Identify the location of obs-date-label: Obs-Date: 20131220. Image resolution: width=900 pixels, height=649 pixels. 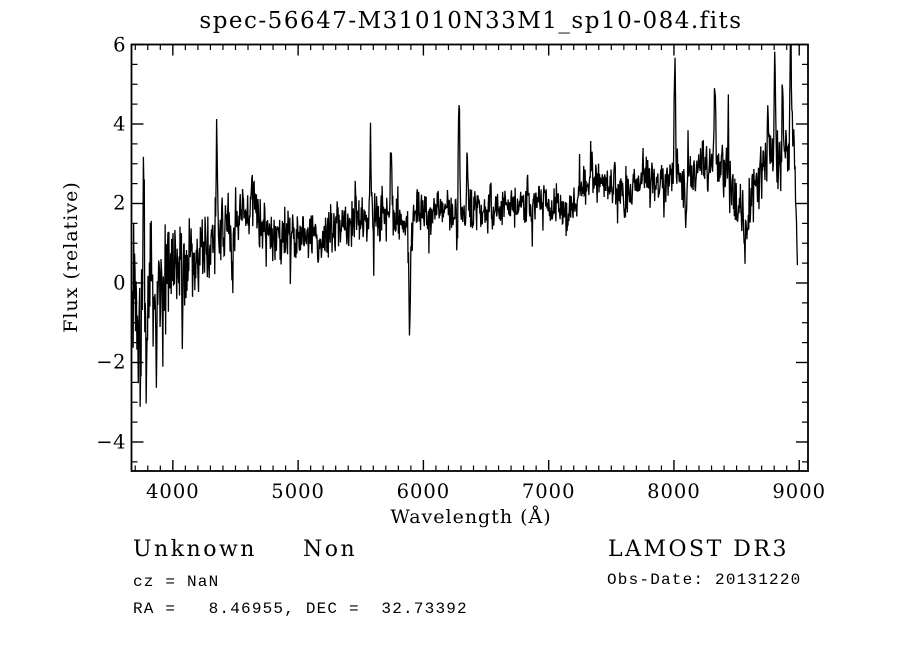
(704, 580).